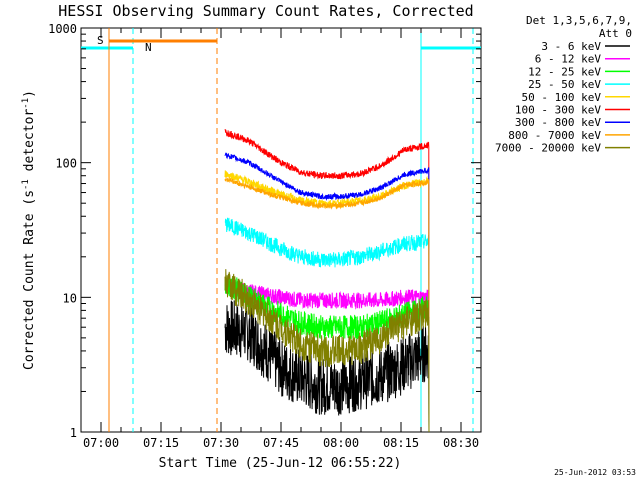  What do you see at coordinates (579, 20) in the screenshot?
I see `legend-header-1: Det 1,3,5,6,7,9,` at bounding box center [579, 20].